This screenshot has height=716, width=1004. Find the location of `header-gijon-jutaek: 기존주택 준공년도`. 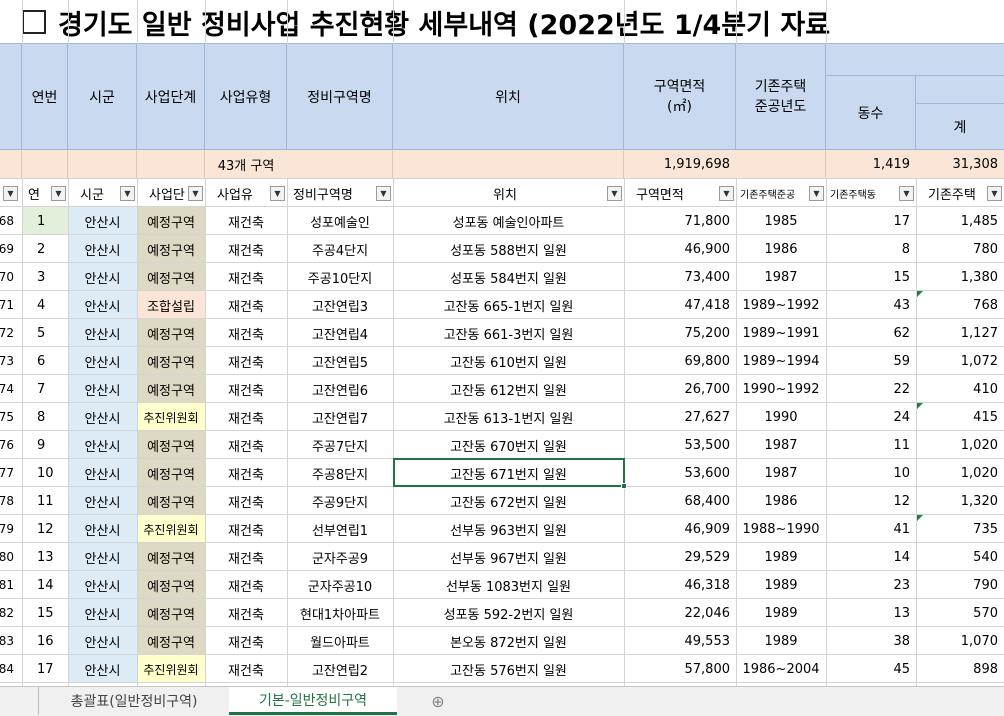

header-gijon-jutaek: 기존주택 준공년도 is located at coordinates (781, 97).